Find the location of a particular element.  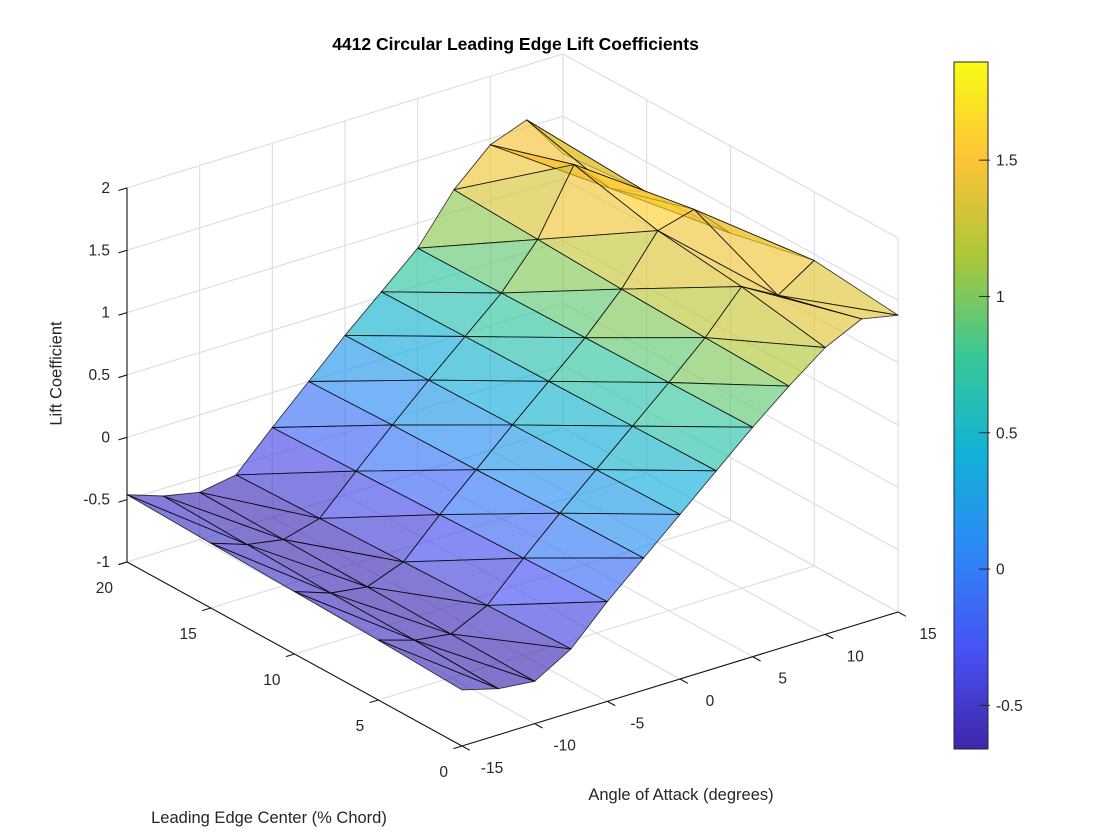

z-tick-label: 1 is located at coordinates (105, 313).